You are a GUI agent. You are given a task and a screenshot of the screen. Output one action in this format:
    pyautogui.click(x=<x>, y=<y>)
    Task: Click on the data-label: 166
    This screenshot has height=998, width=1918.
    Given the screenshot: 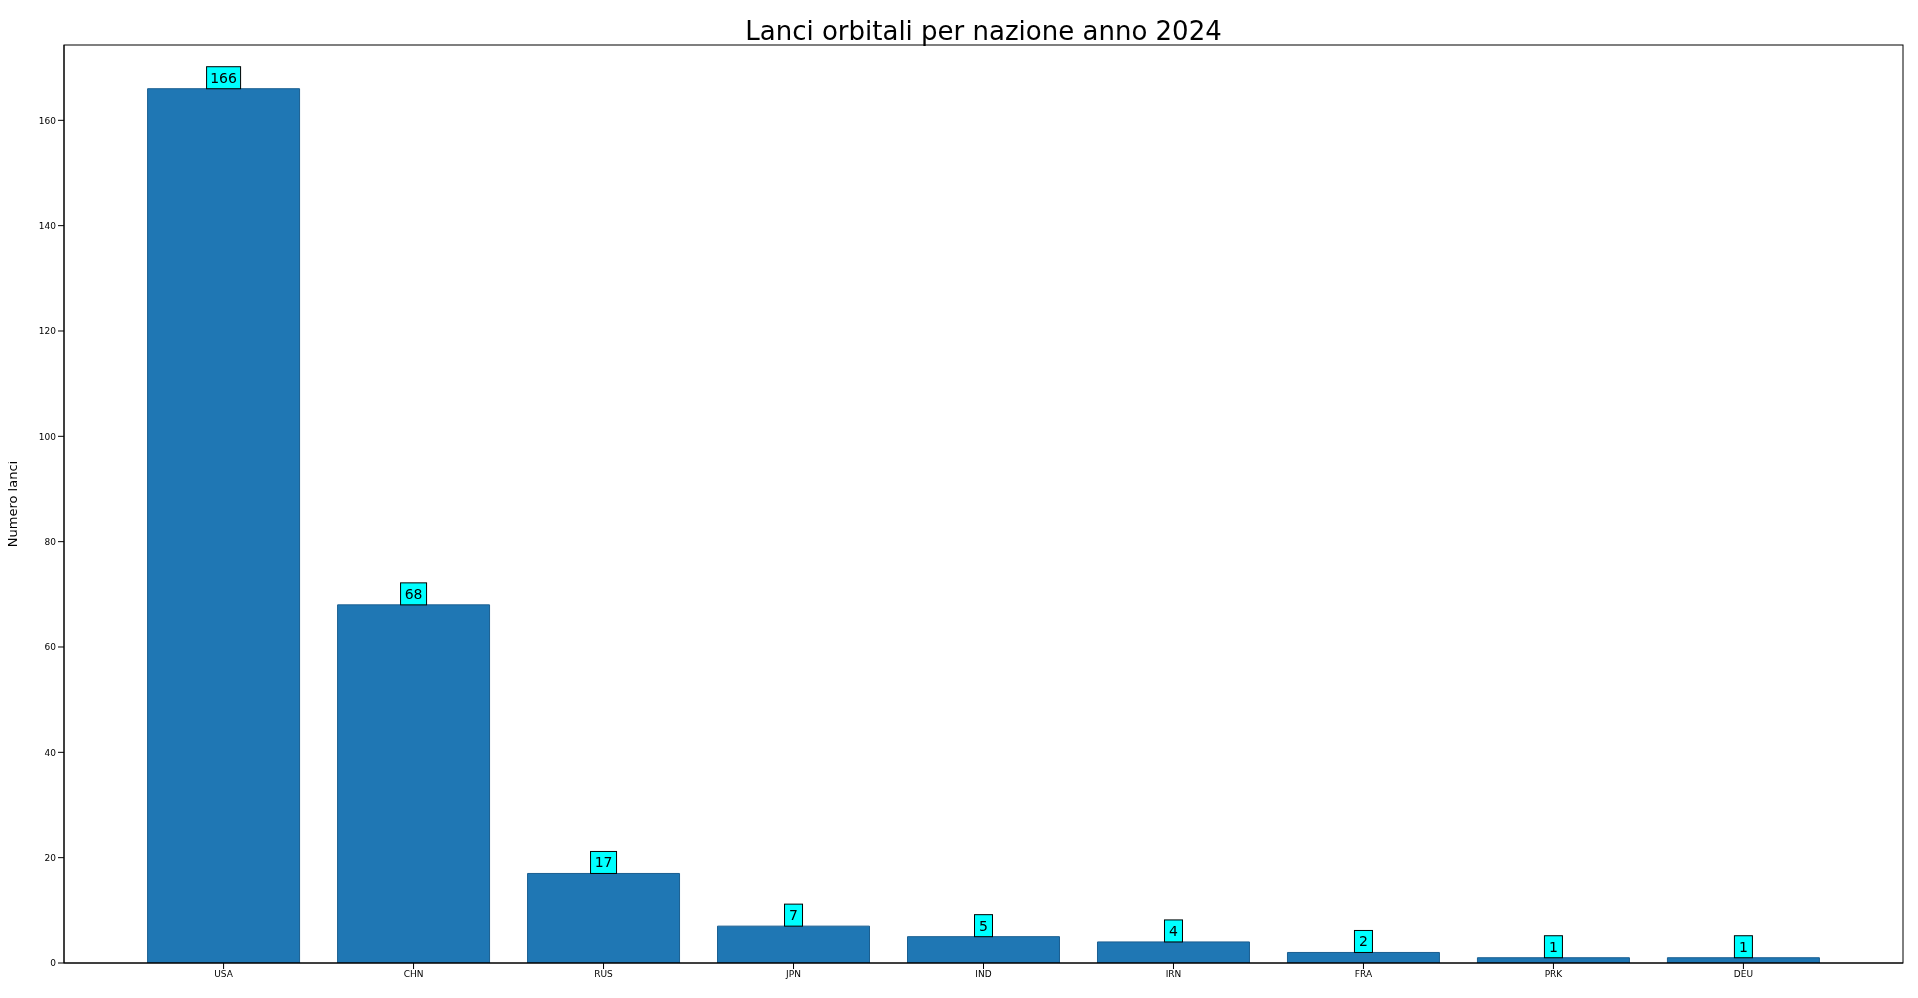 What is the action you would take?
    pyautogui.click(x=224, y=77)
    